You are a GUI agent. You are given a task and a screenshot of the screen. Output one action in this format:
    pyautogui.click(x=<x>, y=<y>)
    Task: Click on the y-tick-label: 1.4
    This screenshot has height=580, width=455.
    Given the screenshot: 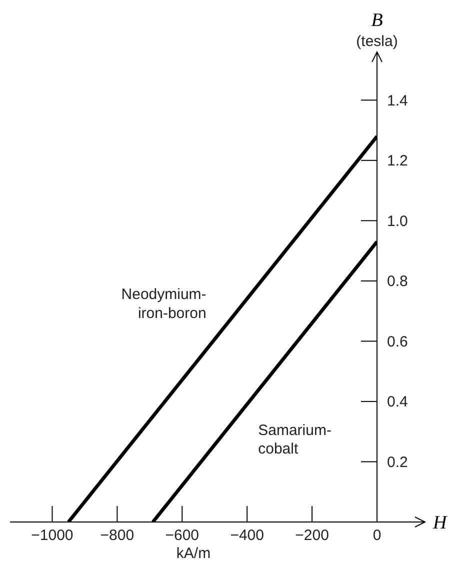 What is the action you would take?
    pyautogui.click(x=397, y=101)
    